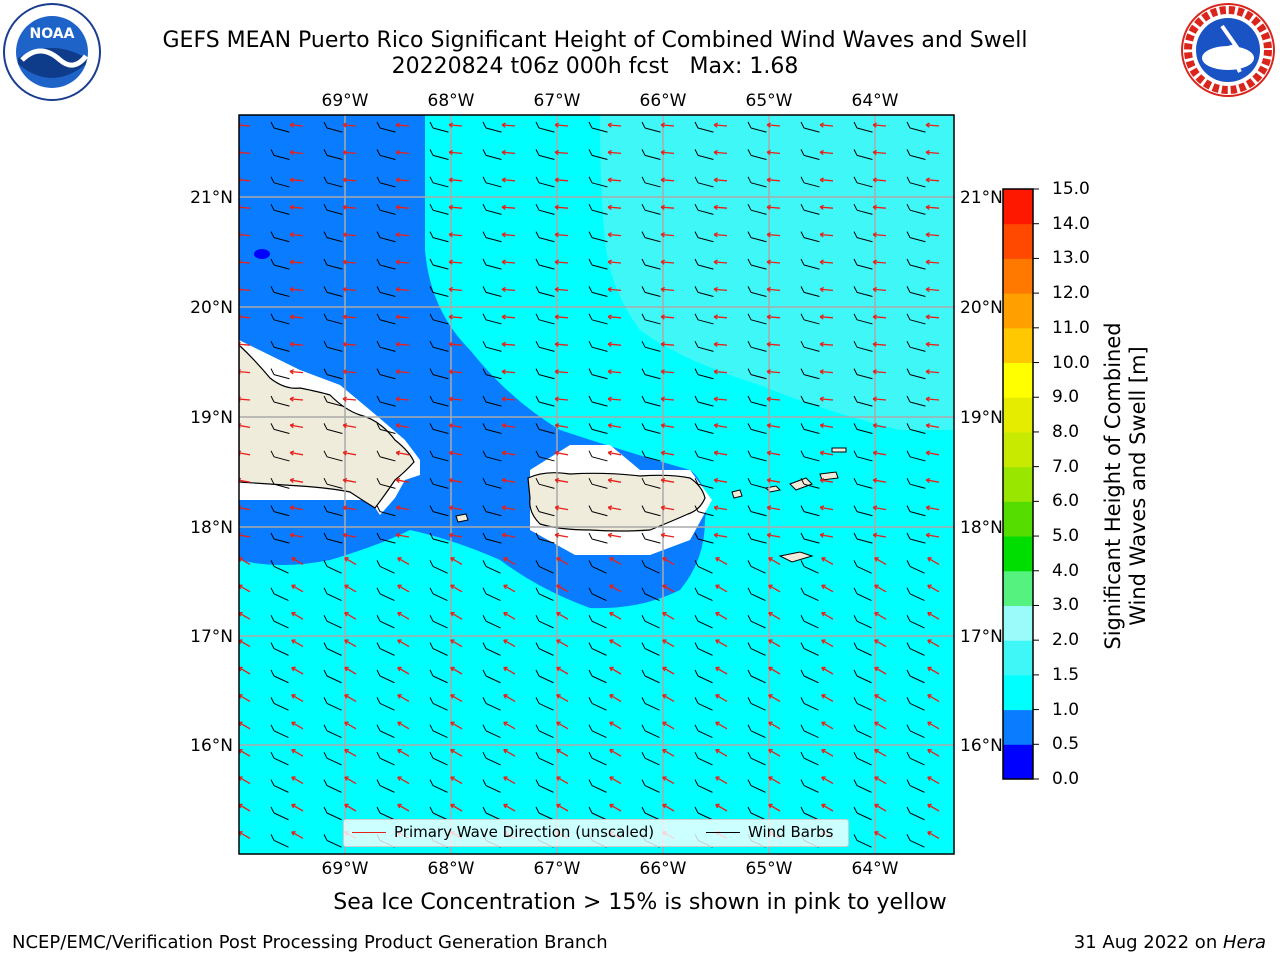 The image size is (1280, 960). Describe the element at coordinates (1148, 942) in the screenshot. I see `footer-date-text: 31 Aug 2022 on` at that location.